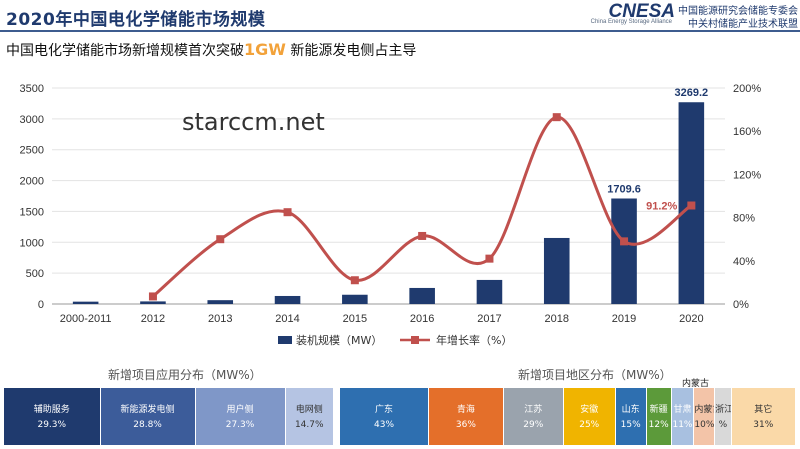 The image size is (800, 449). I want to click on application-segment-value: 27.3%, so click(240, 425).